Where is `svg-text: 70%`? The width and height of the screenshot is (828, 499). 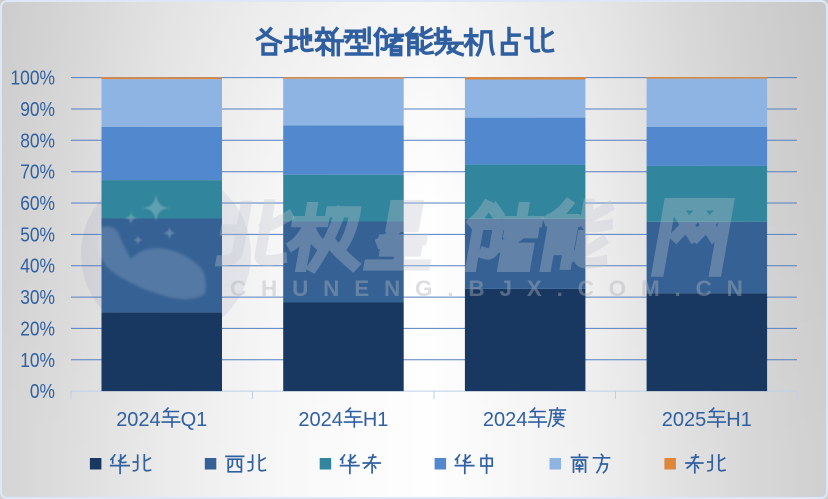
svg-text: 70% is located at coordinates (37, 172).